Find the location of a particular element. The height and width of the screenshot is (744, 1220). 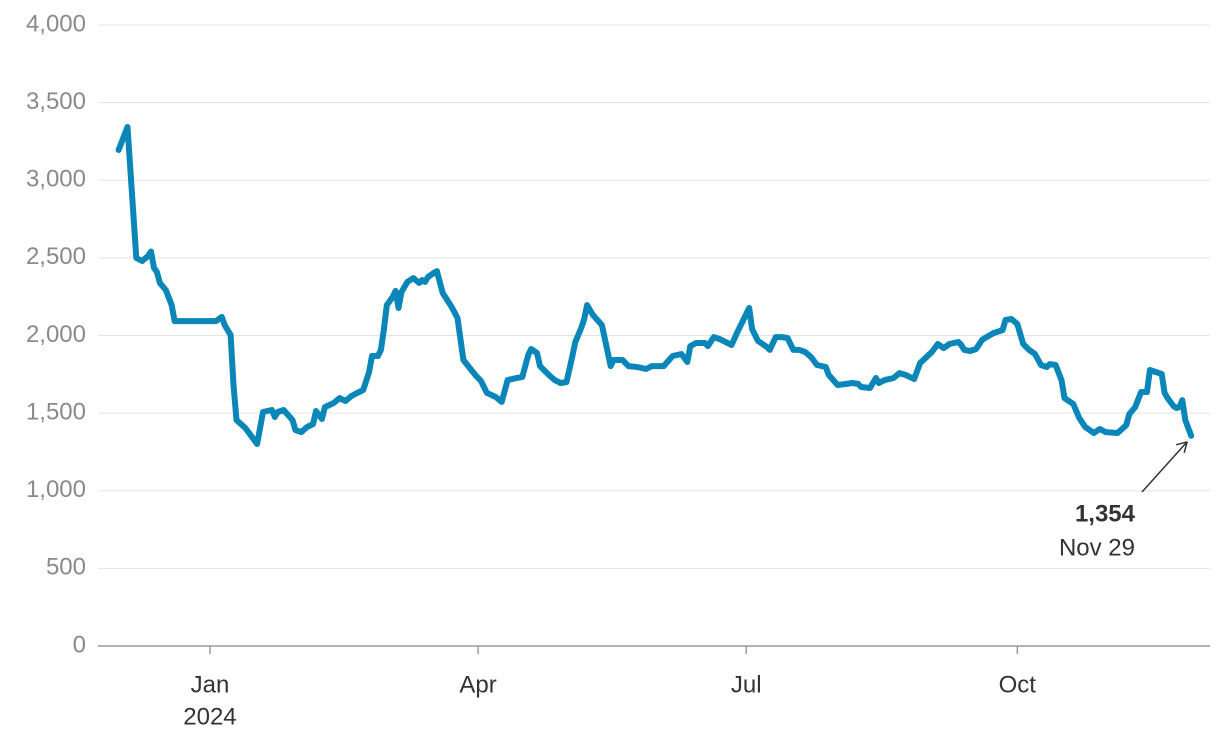

x-year-label: 2024 is located at coordinates (209, 716).